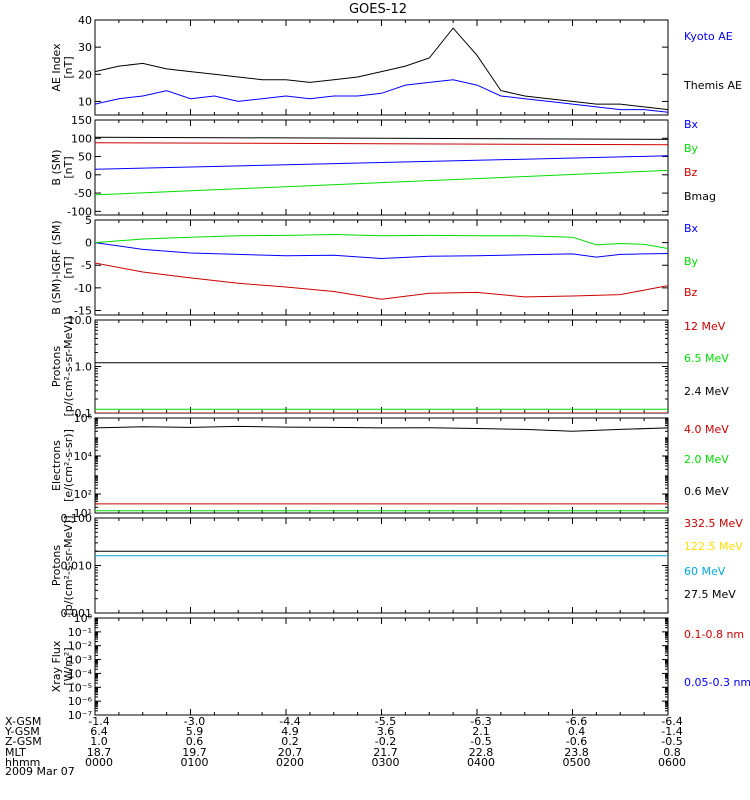 This screenshot has height=800, width=750. I want to click on y-tick-label: 10⁻⁴, so click(80, 673).